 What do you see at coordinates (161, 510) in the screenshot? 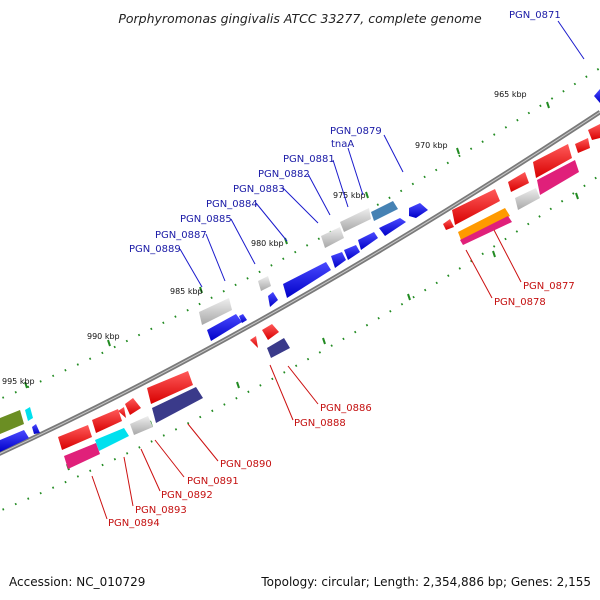
I see `gene-label: PGN_0893` at bounding box center [161, 510].